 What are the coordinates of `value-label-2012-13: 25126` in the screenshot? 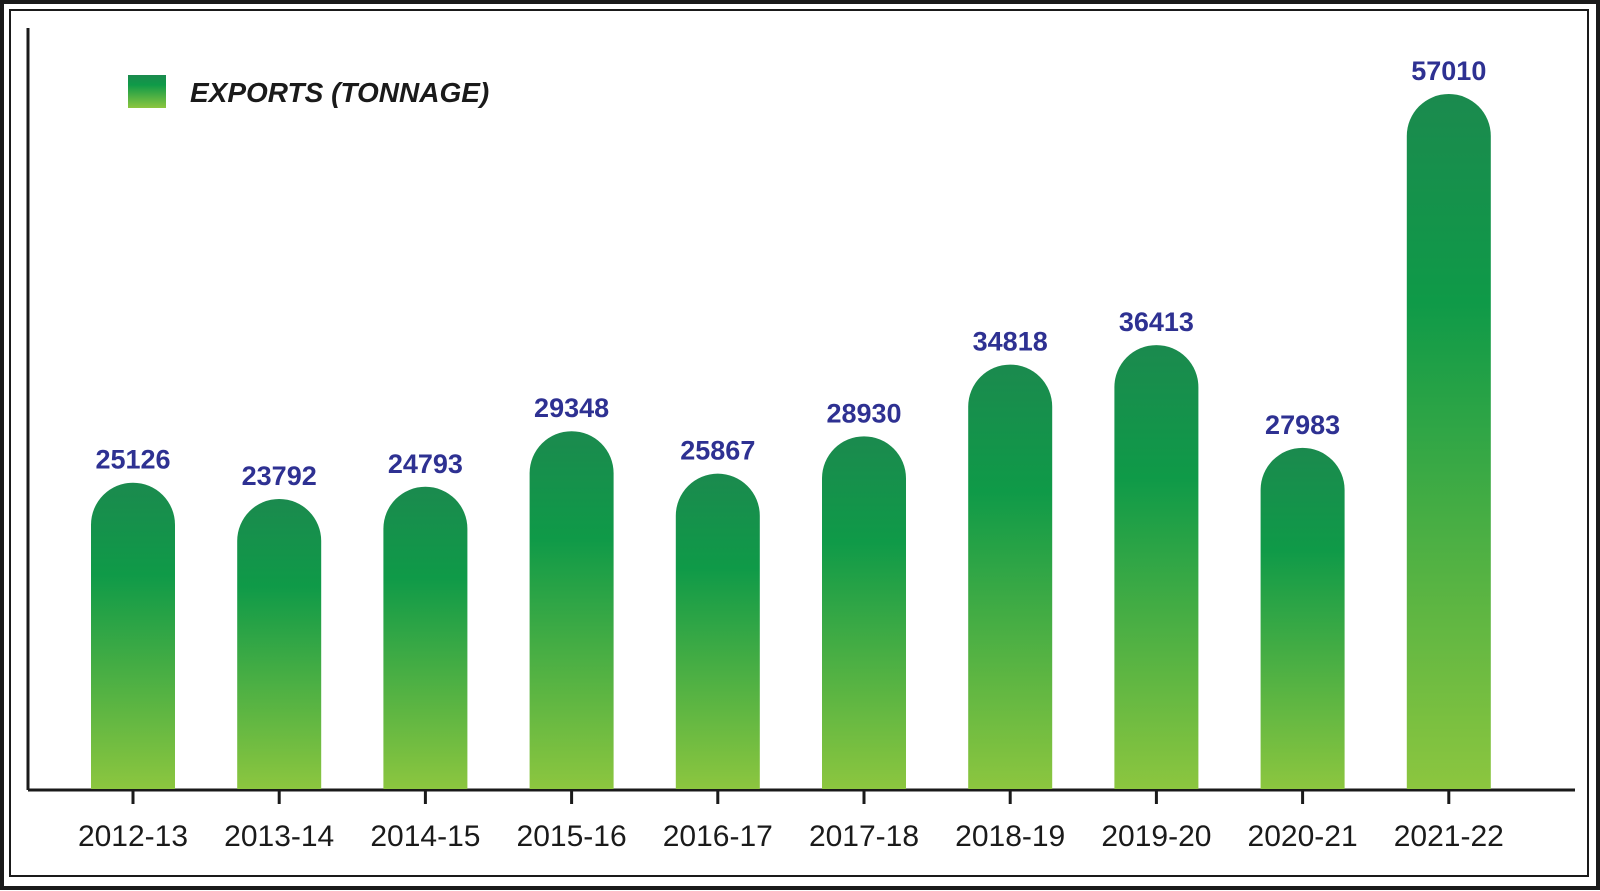 It's located at (132, 460).